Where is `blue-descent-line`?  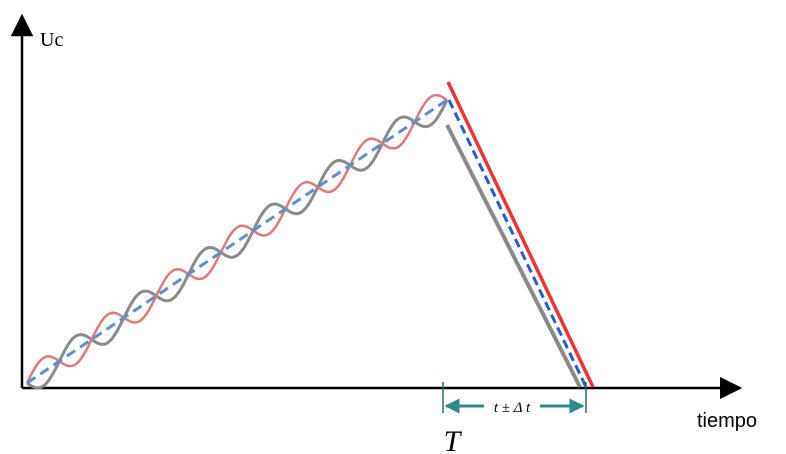 blue-descent-line is located at coordinates (517, 243).